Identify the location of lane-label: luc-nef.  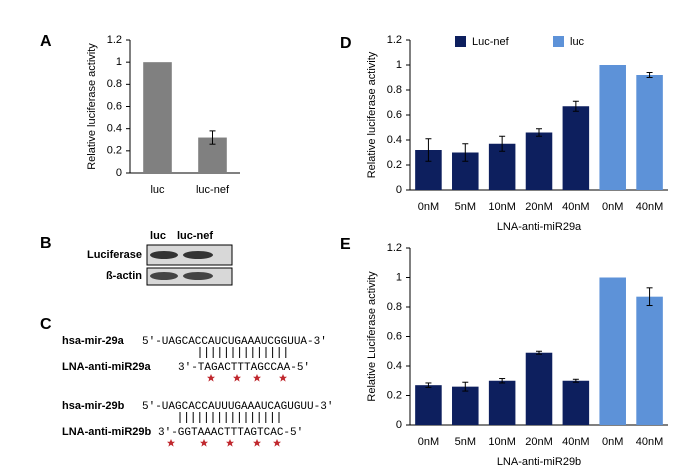
(195, 236).